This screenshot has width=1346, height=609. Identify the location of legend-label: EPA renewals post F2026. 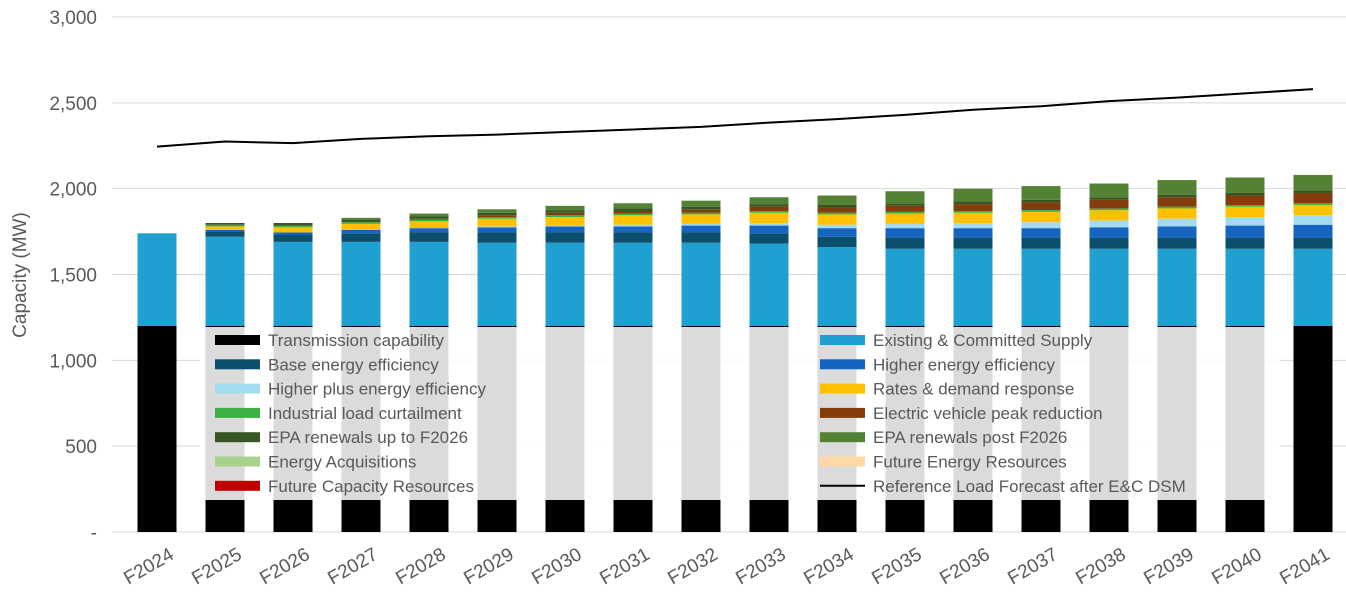
(970, 437).